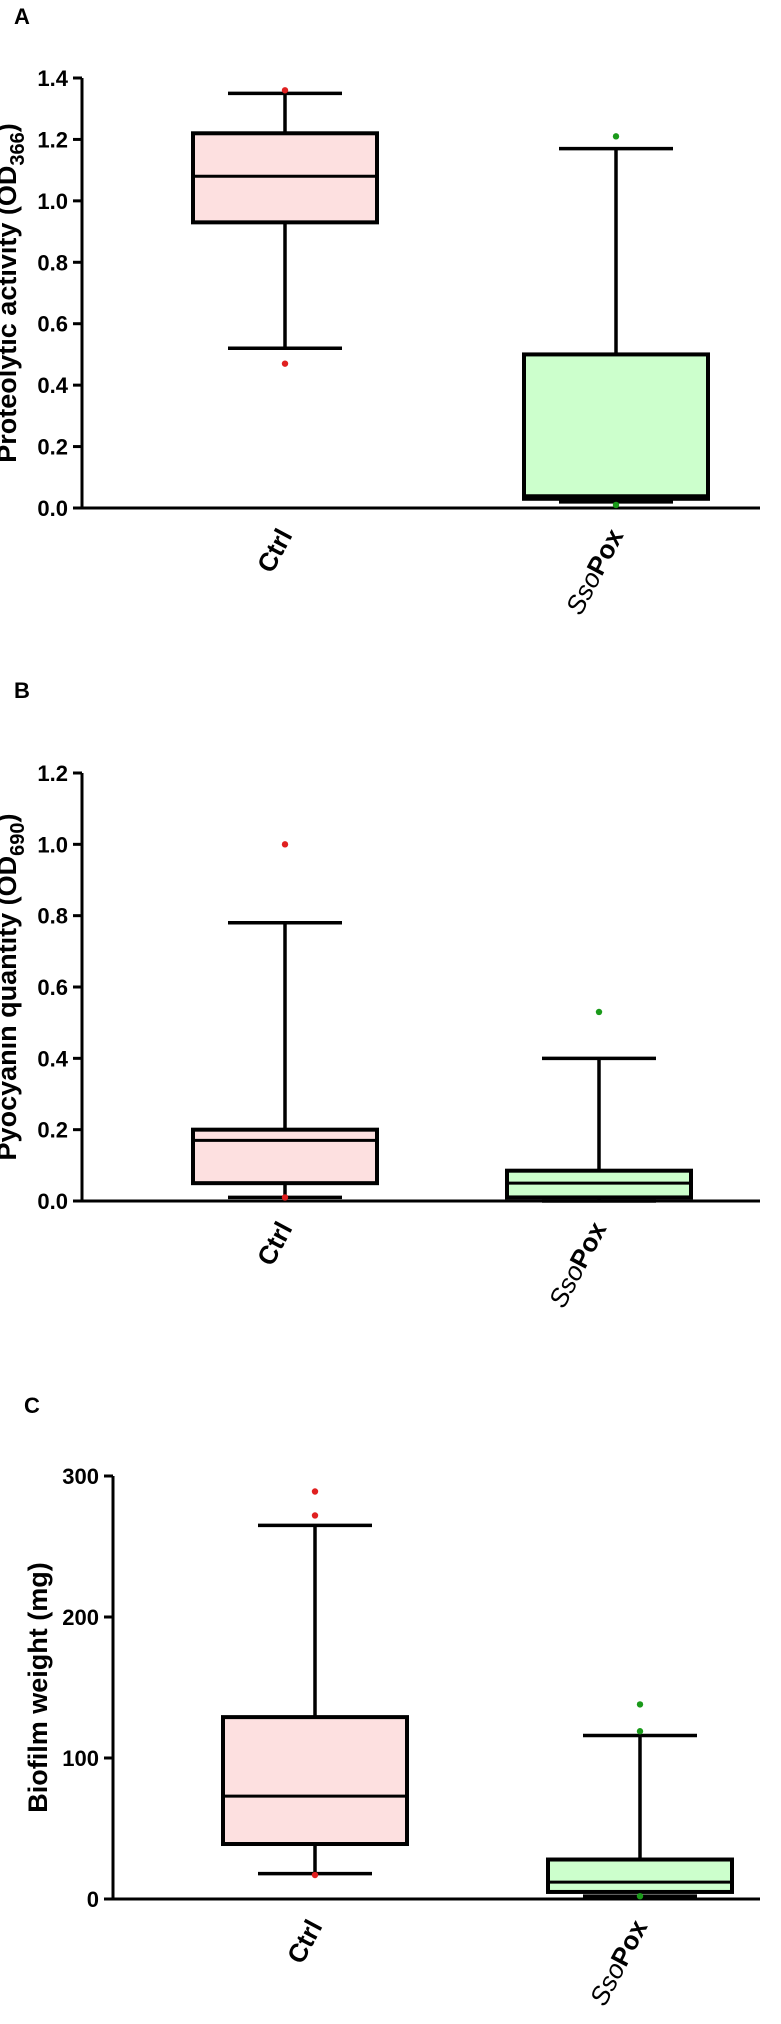  I want to click on panel-c-category-label: SsoPox, so click(618, 1962).